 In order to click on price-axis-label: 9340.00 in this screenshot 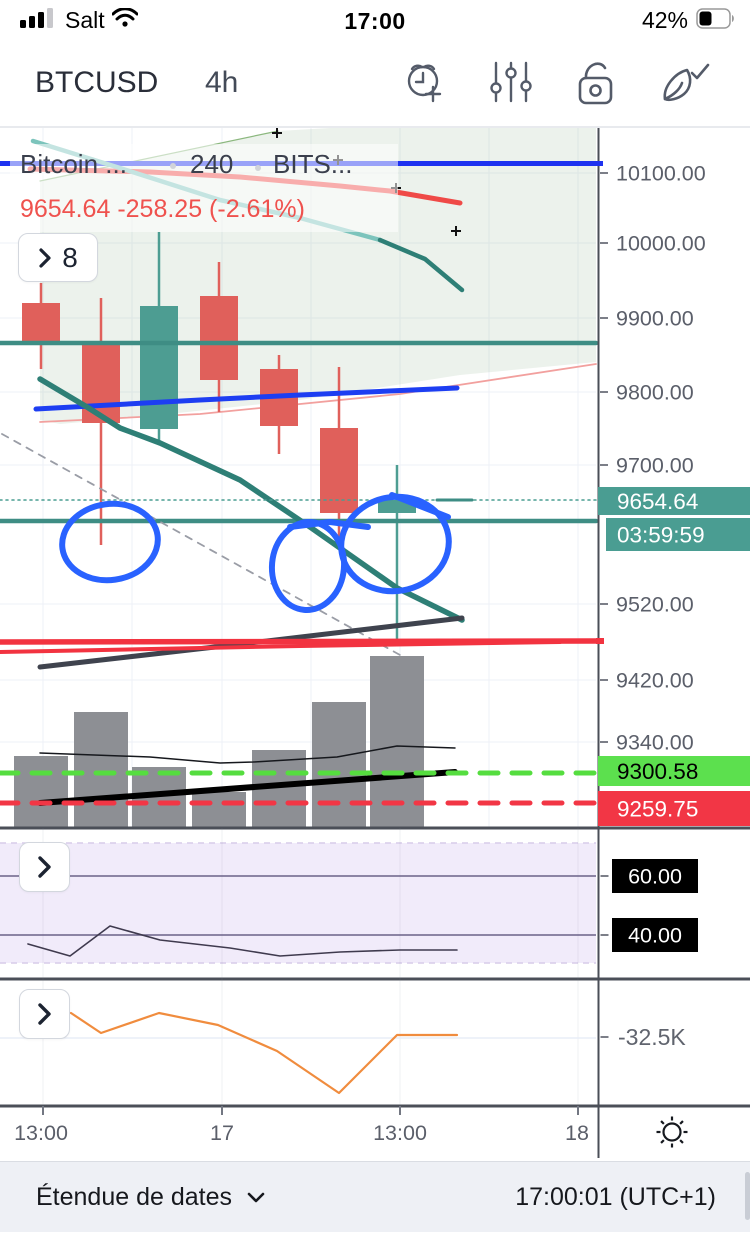, I will do `click(655, 743)`.